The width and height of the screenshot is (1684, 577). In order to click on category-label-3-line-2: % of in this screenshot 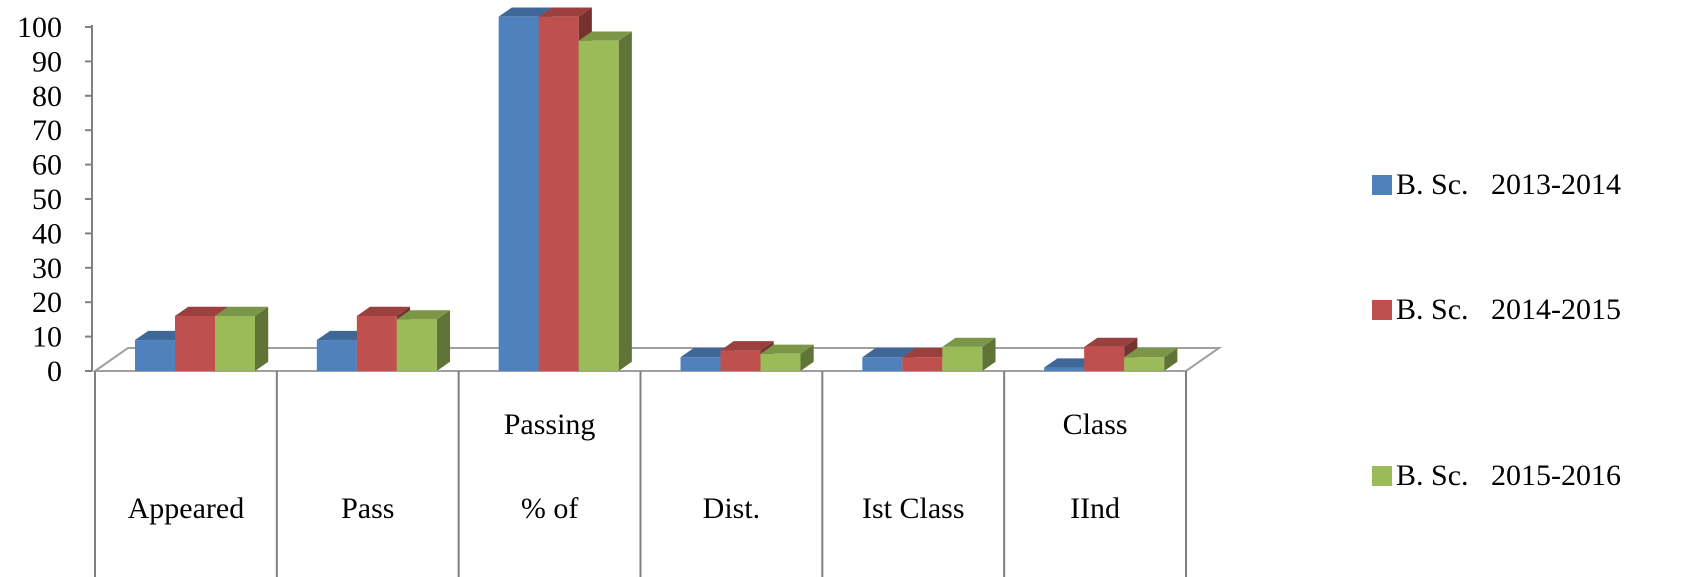, I will do `click(549, 508)`.